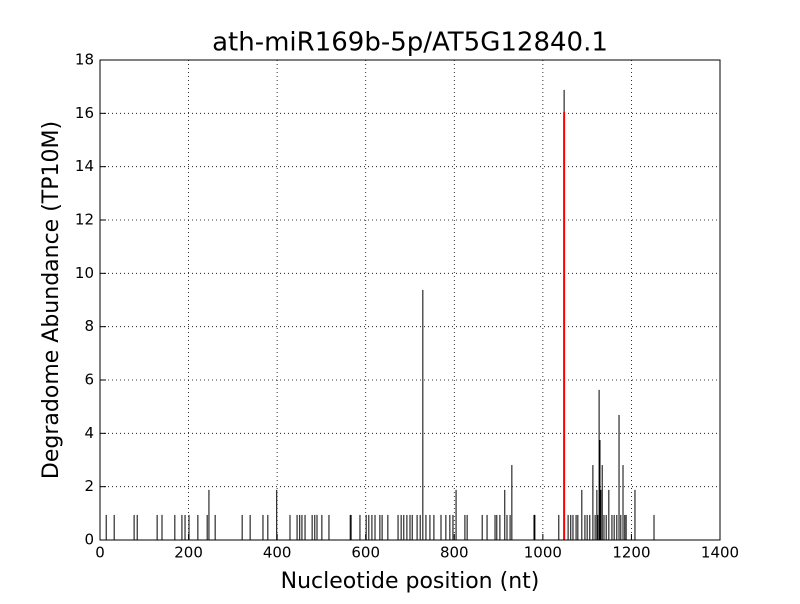 This screenshot has width=800, height=604. I want to click on y-tick-label: 4, so click(89, 433).